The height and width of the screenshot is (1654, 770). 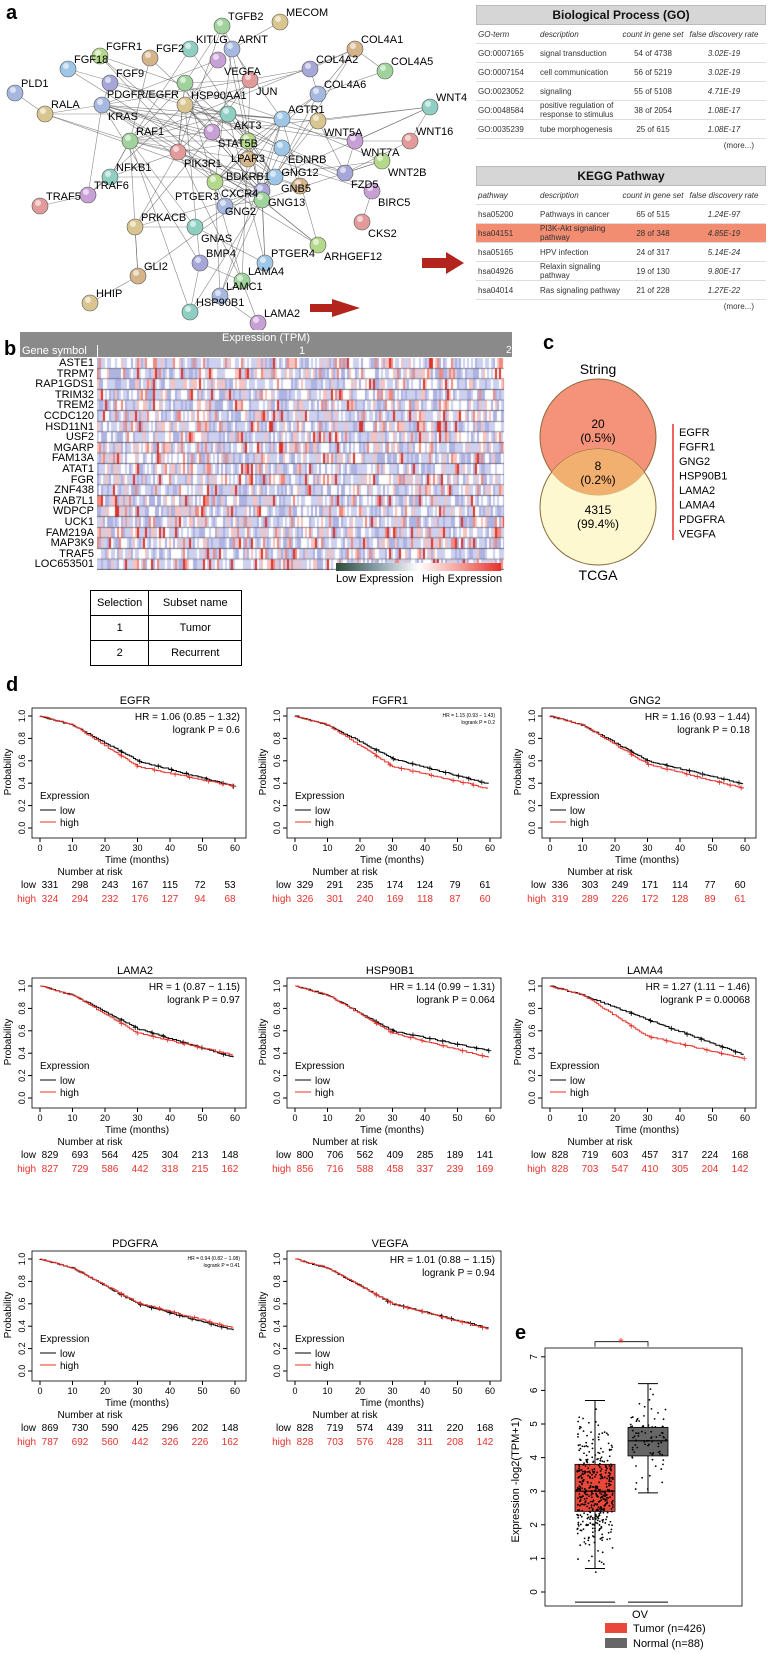 I want to click on node-label: AGTR1, so click(x=306, y=110).